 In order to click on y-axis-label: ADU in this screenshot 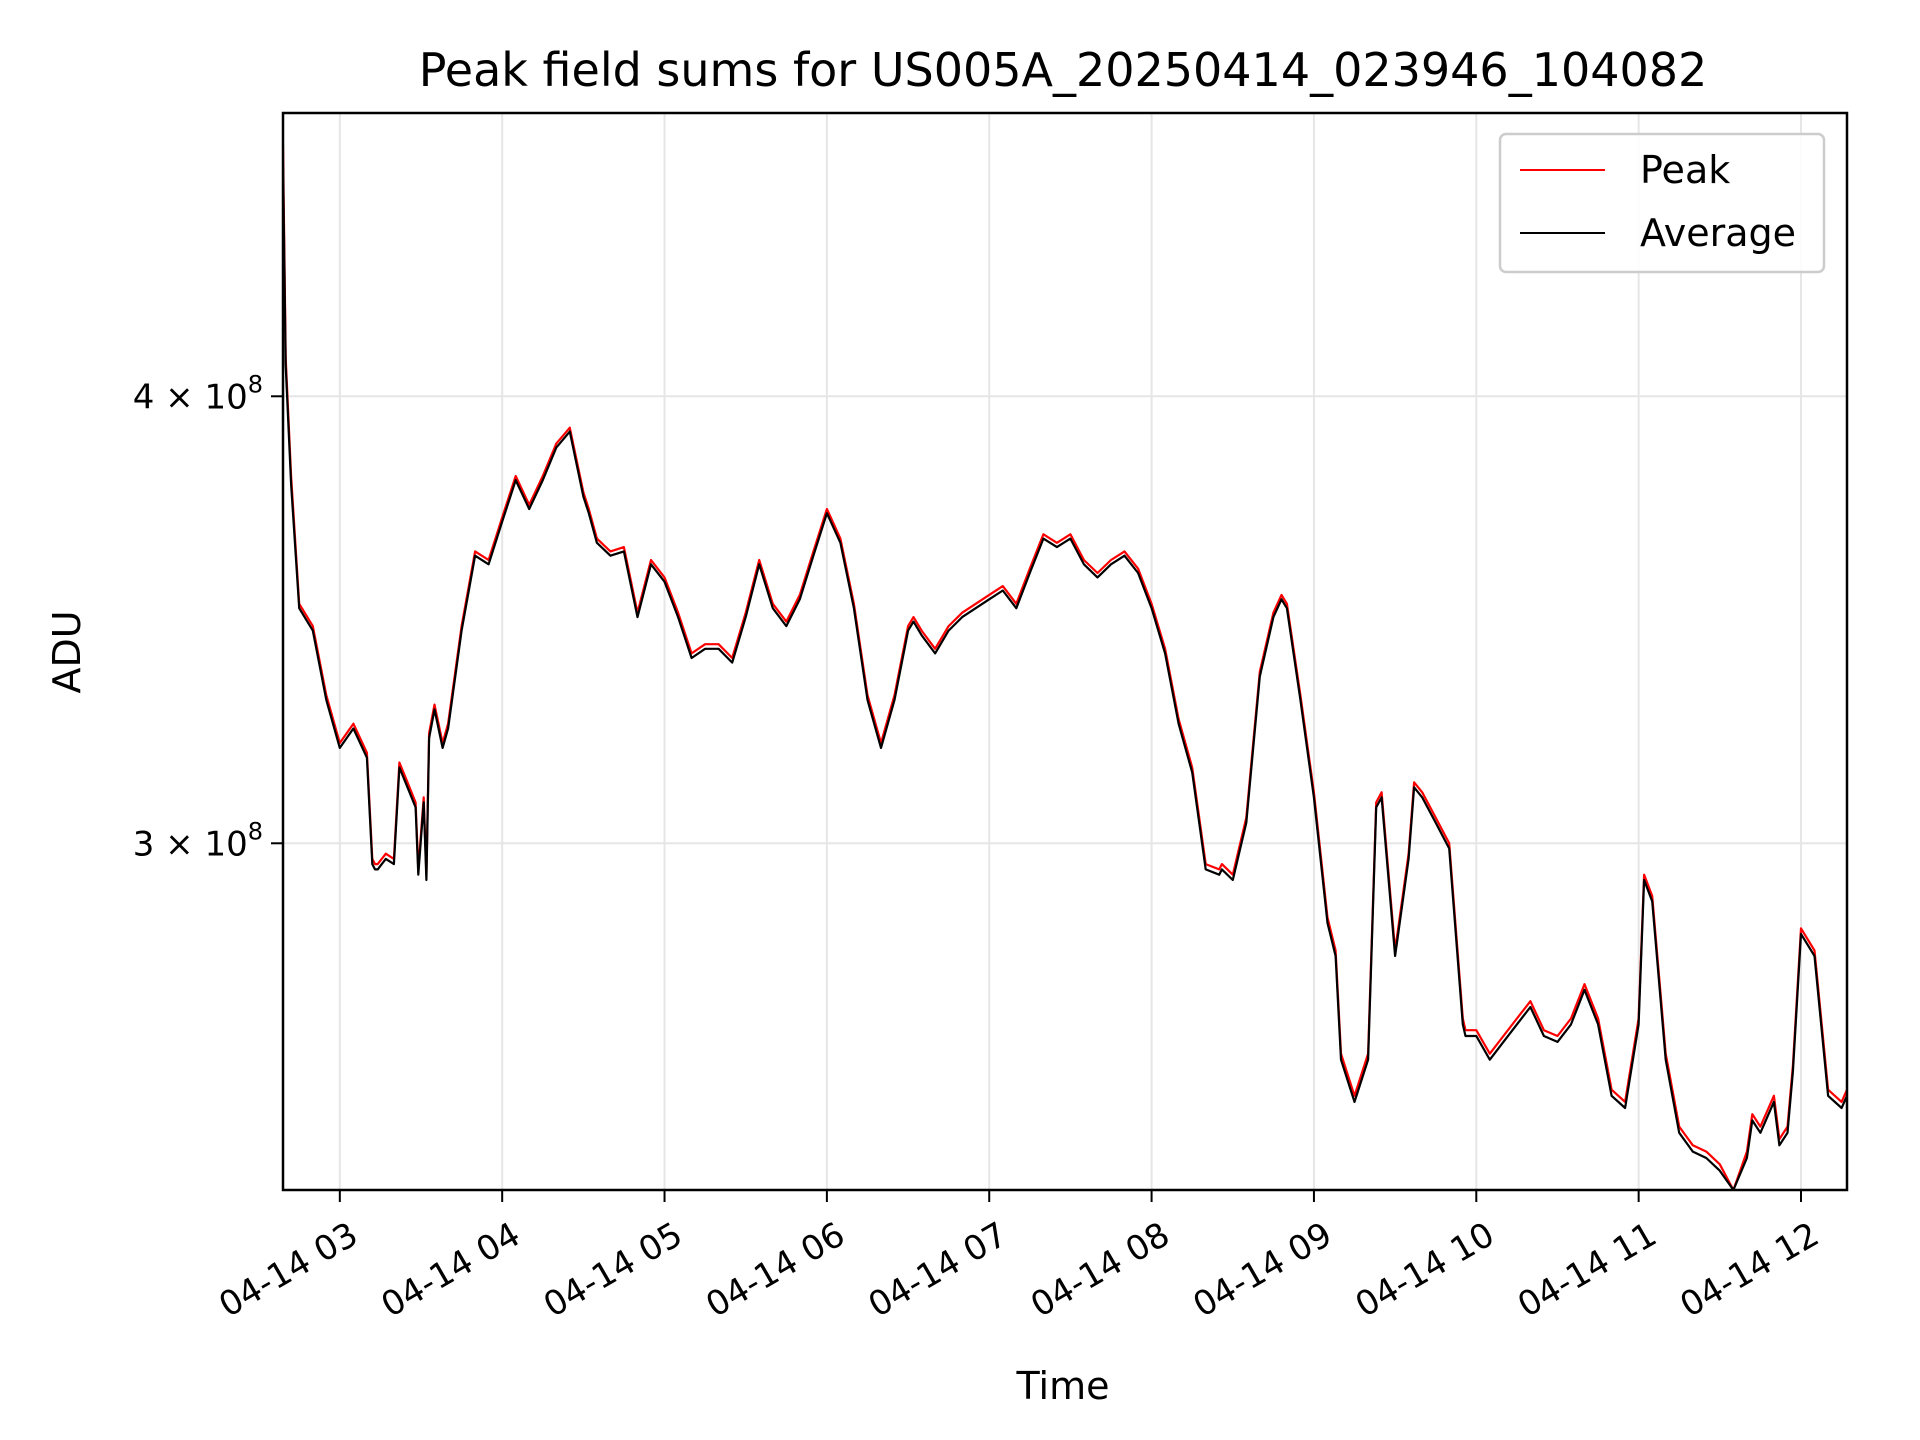, I will do `click(67, 651)`.